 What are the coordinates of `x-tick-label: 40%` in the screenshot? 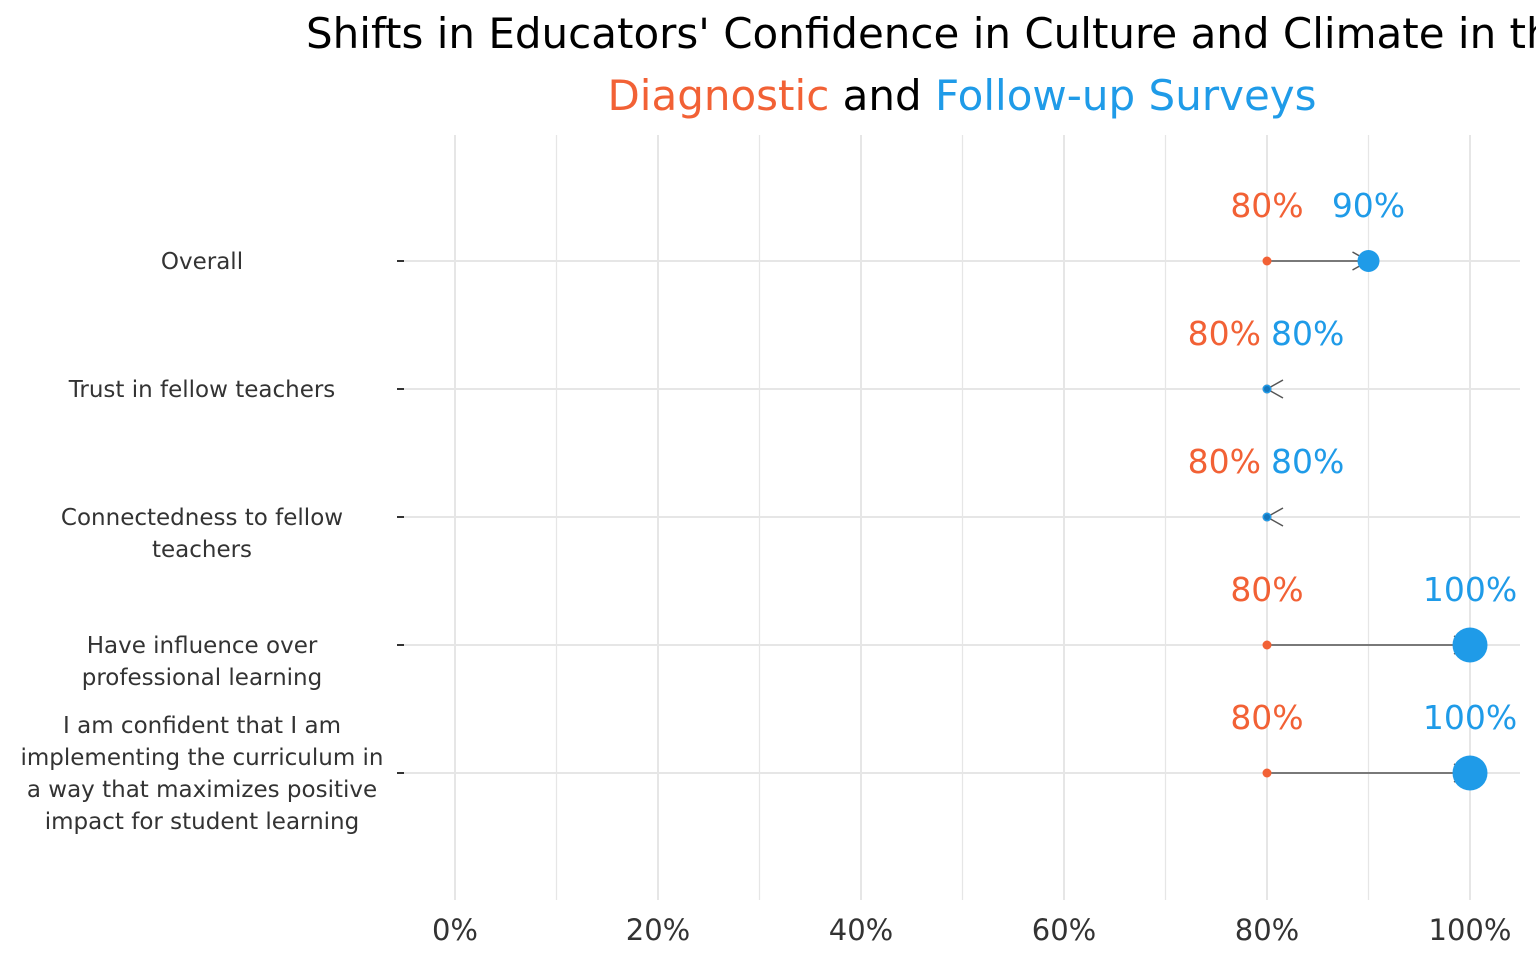 It's located at (861, 930).